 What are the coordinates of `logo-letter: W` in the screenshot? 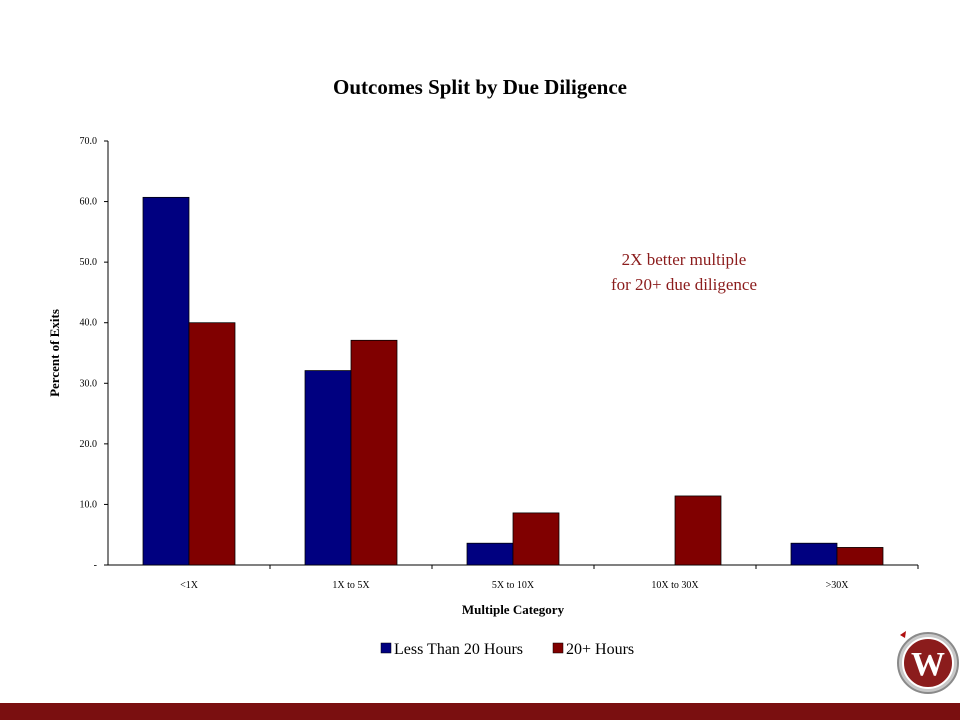 It's located at (928, 664).